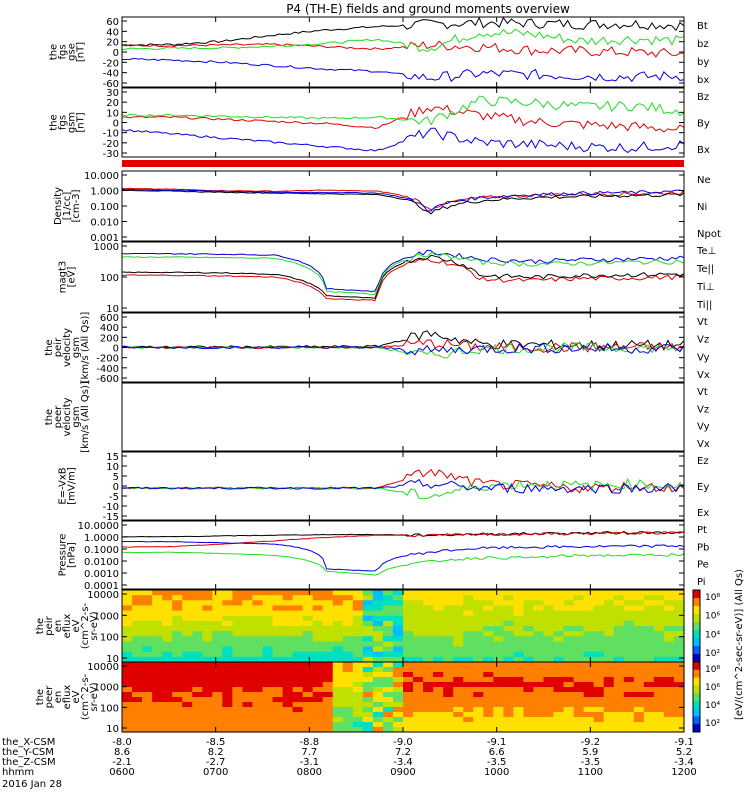  Describe the element at coordinates (116, 124) in the screenshot. I see `panel-2-ytick-label-3: 0` at that location.